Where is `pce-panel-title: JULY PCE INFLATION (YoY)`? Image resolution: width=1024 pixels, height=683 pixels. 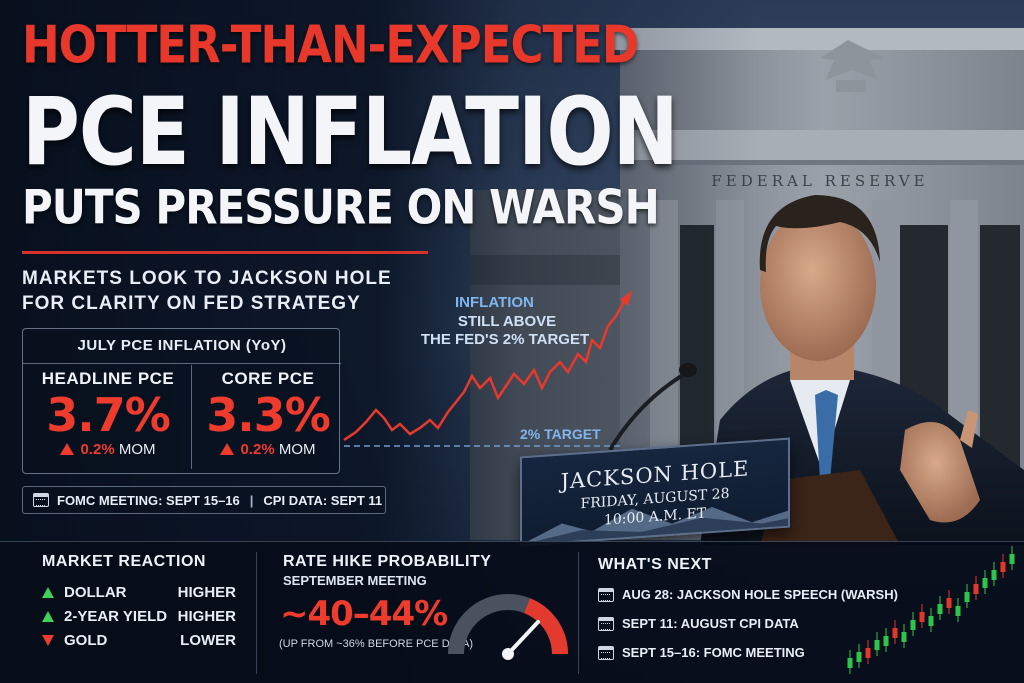
pce-panel-title: JULY PCE INFLATION (YoY) is located at coordinates (182, 345).